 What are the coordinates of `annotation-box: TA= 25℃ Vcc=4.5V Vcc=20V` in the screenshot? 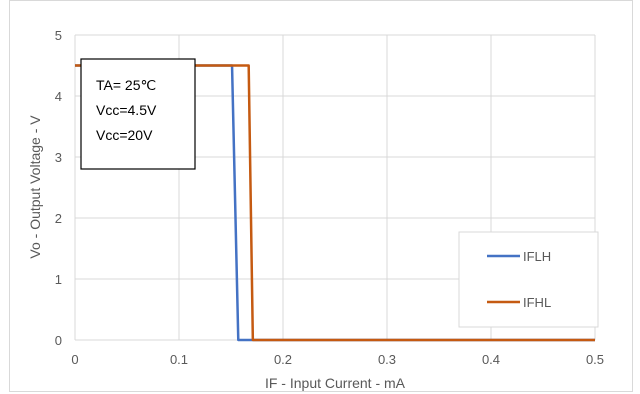 It's located at (138, 114).